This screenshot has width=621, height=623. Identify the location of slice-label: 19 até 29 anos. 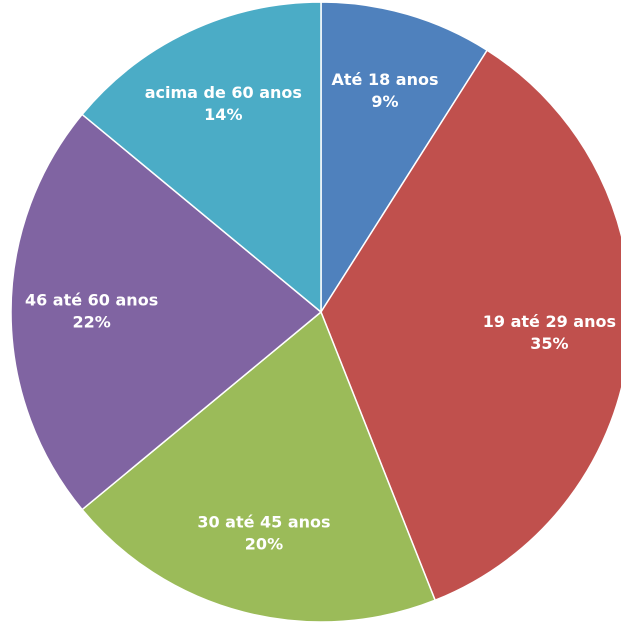
(549, 321).